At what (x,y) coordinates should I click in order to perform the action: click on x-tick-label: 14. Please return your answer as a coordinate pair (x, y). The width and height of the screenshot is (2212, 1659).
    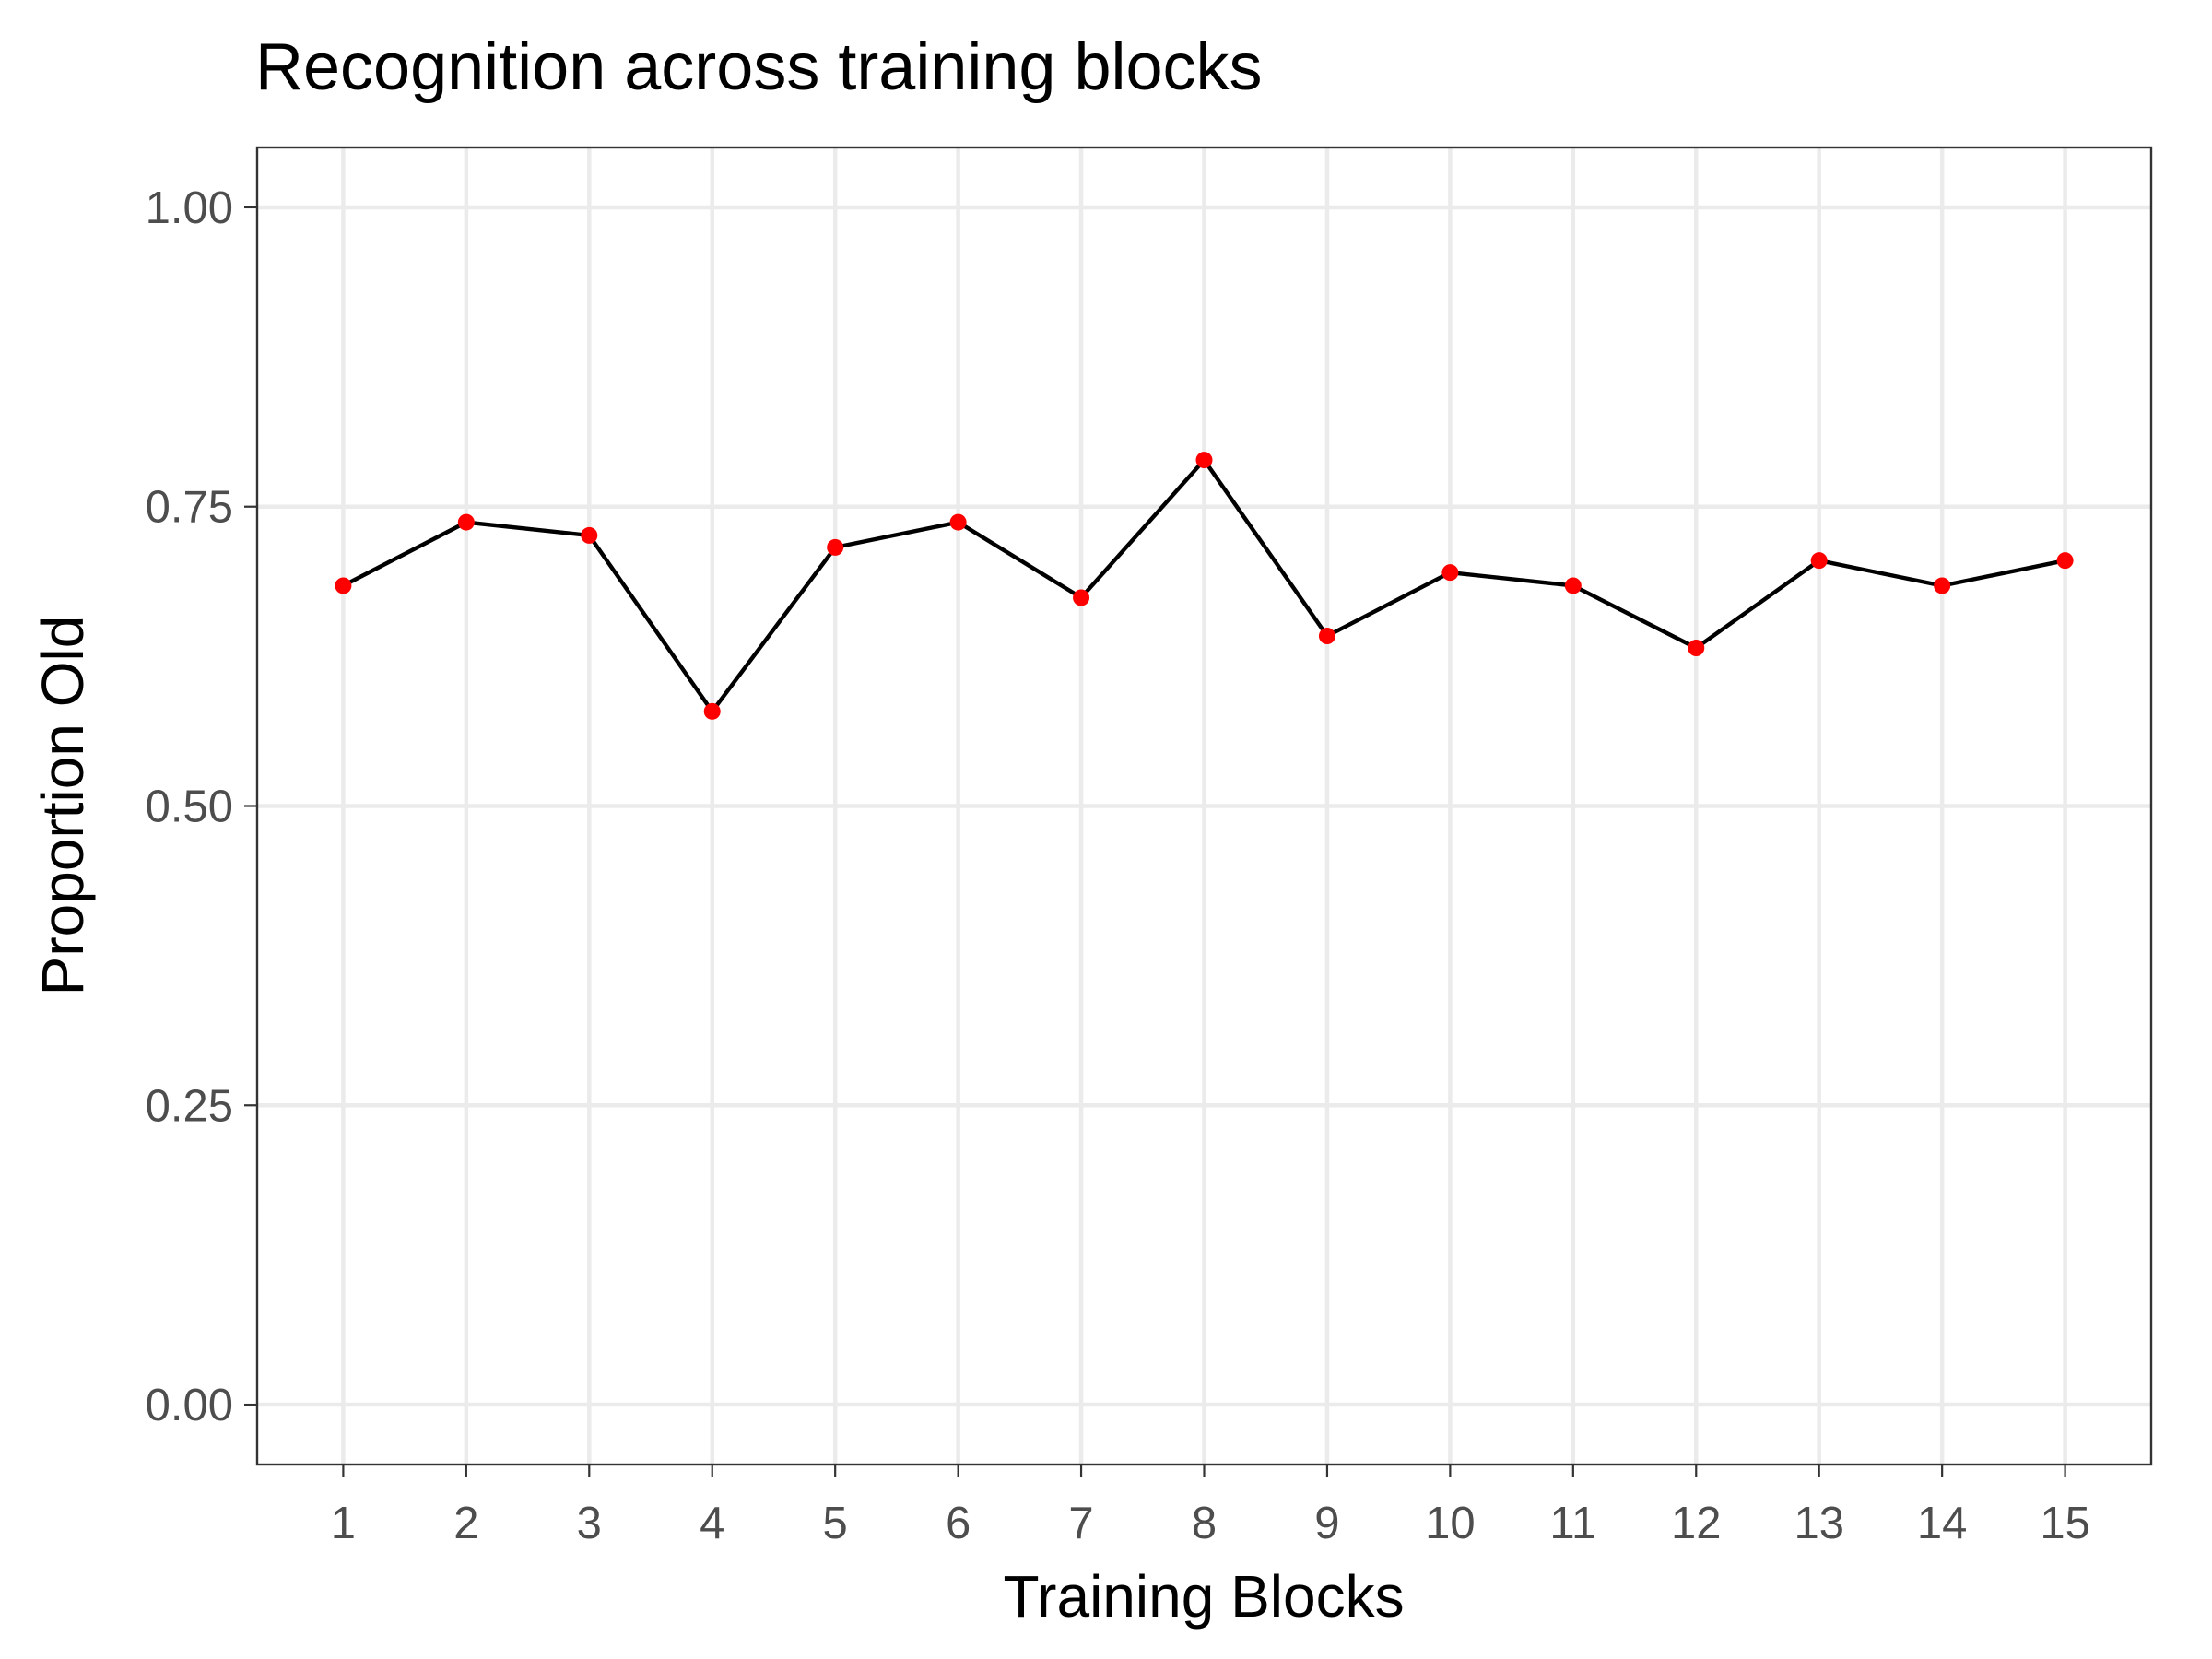
    Looking at the image, I should click on (1942, 1523).